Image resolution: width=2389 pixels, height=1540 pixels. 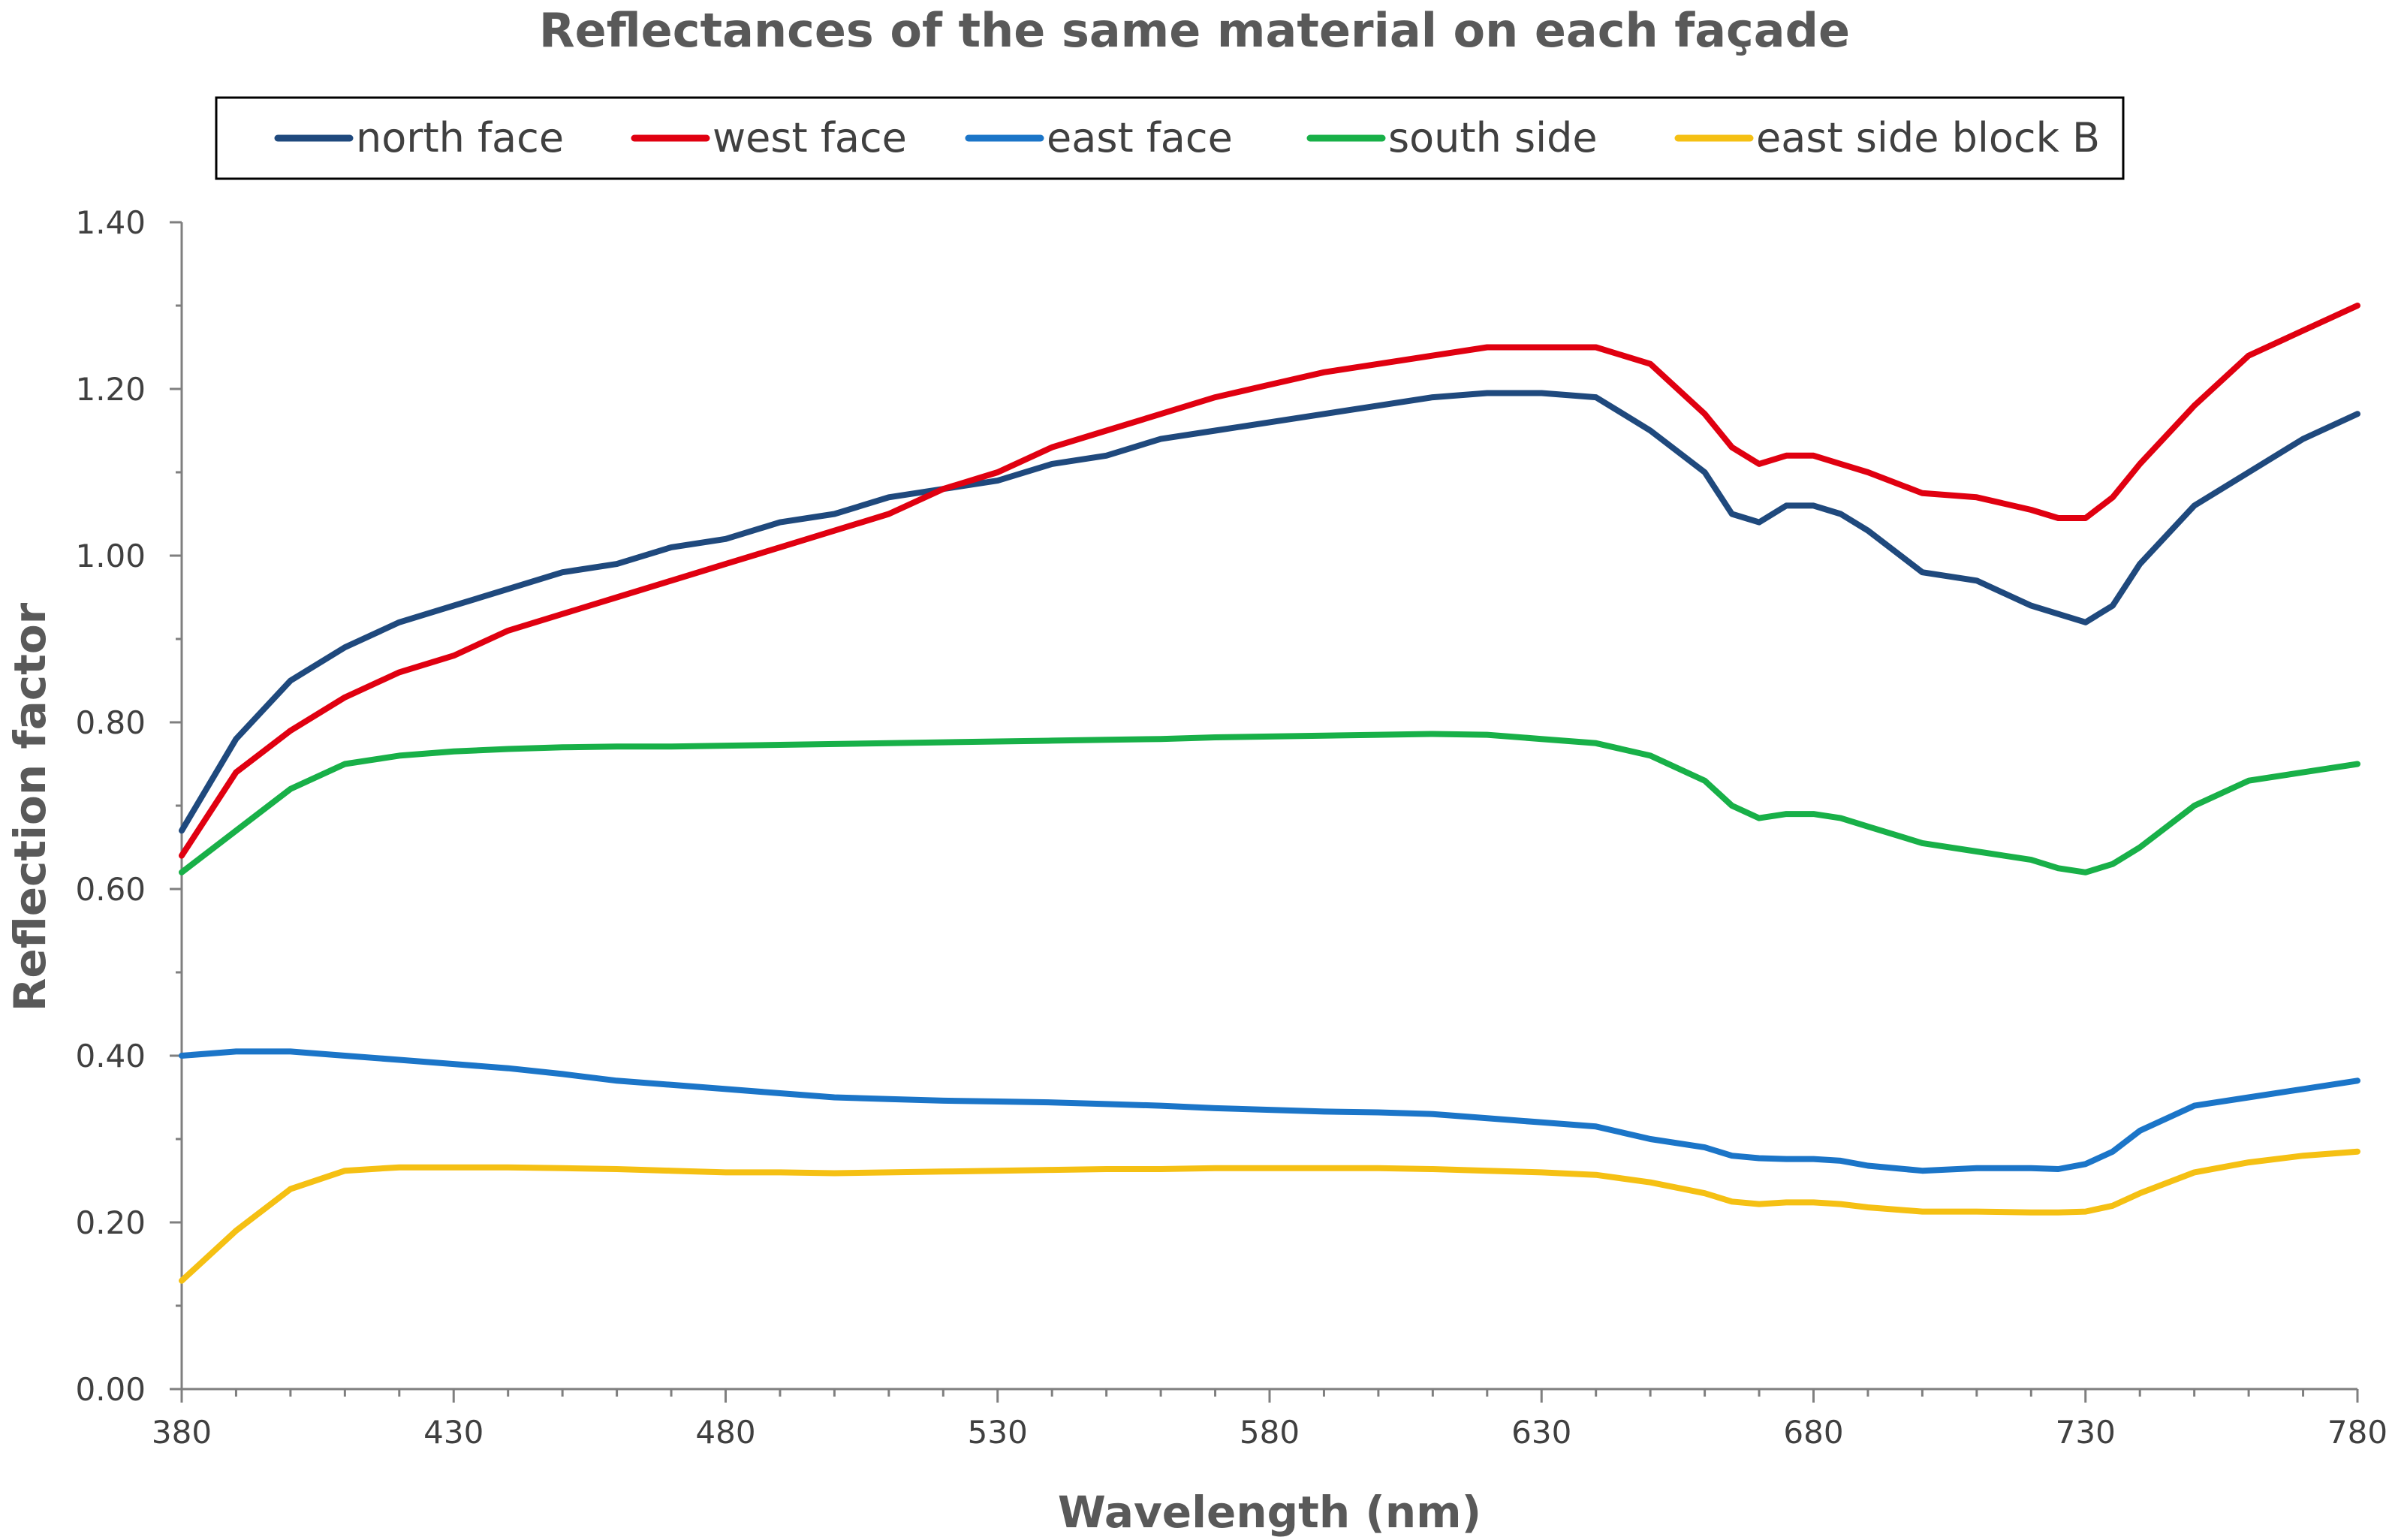 I want to click on legend-label: north face, so click(x=460, y=137).